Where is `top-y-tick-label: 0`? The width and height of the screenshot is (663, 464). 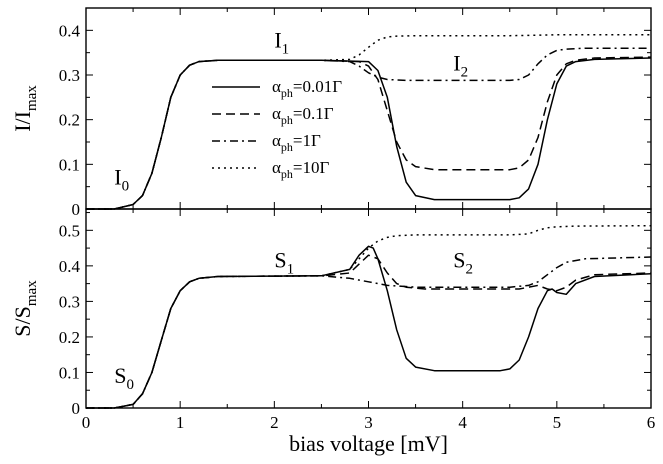 top-y-tick-label: 0 is located at coordinates (76, 209).